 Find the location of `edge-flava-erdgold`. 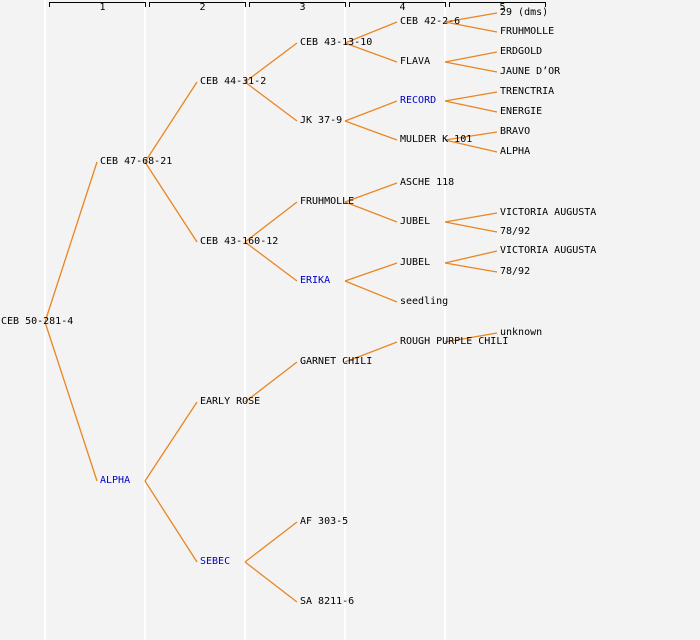

edge-flava-erdgold is located at coordinates (471, 57).